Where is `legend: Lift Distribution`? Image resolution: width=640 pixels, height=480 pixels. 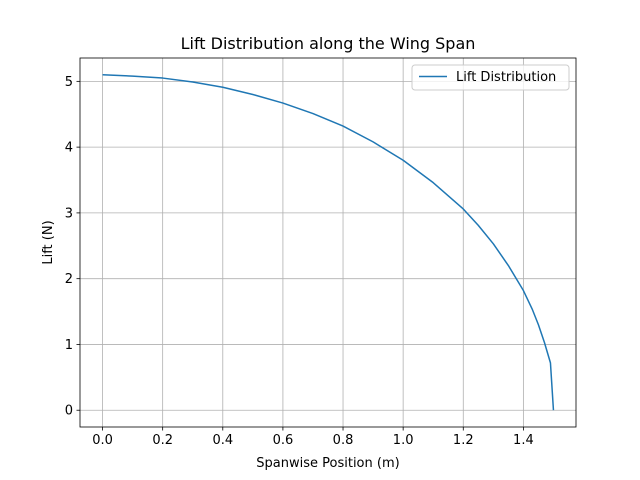
legend: Lift Distribution is located at coordinates (490, 77).